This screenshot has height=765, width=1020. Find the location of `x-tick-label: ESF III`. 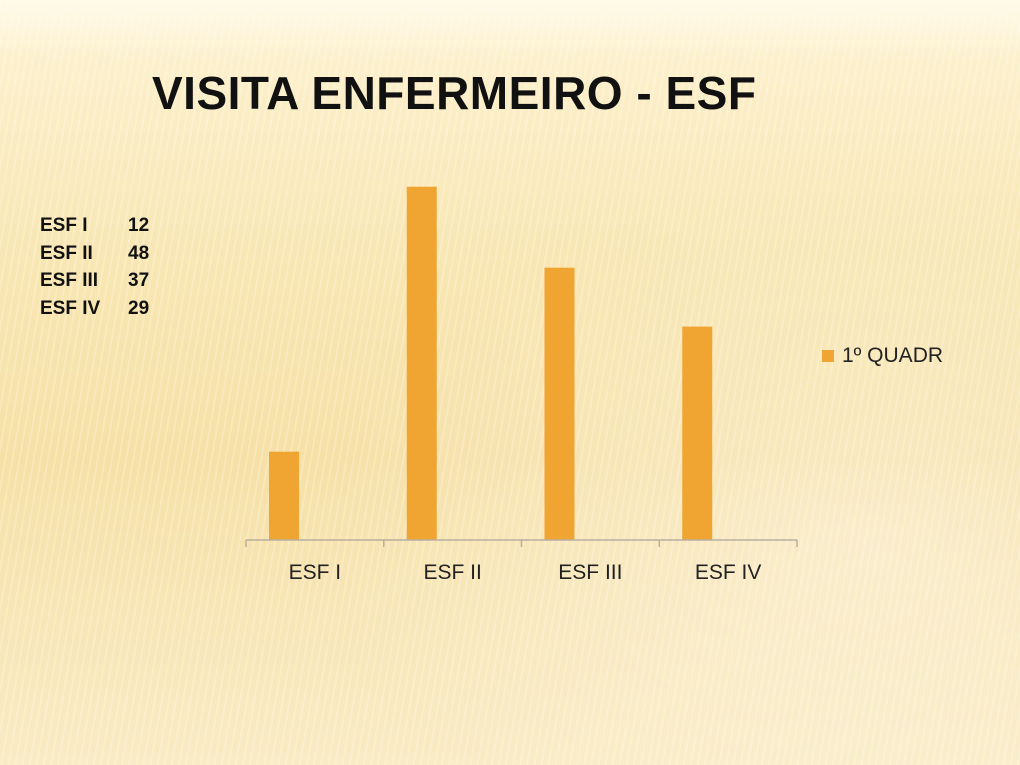

x-tick-label: ESF III is located at coordinates (590, 572).